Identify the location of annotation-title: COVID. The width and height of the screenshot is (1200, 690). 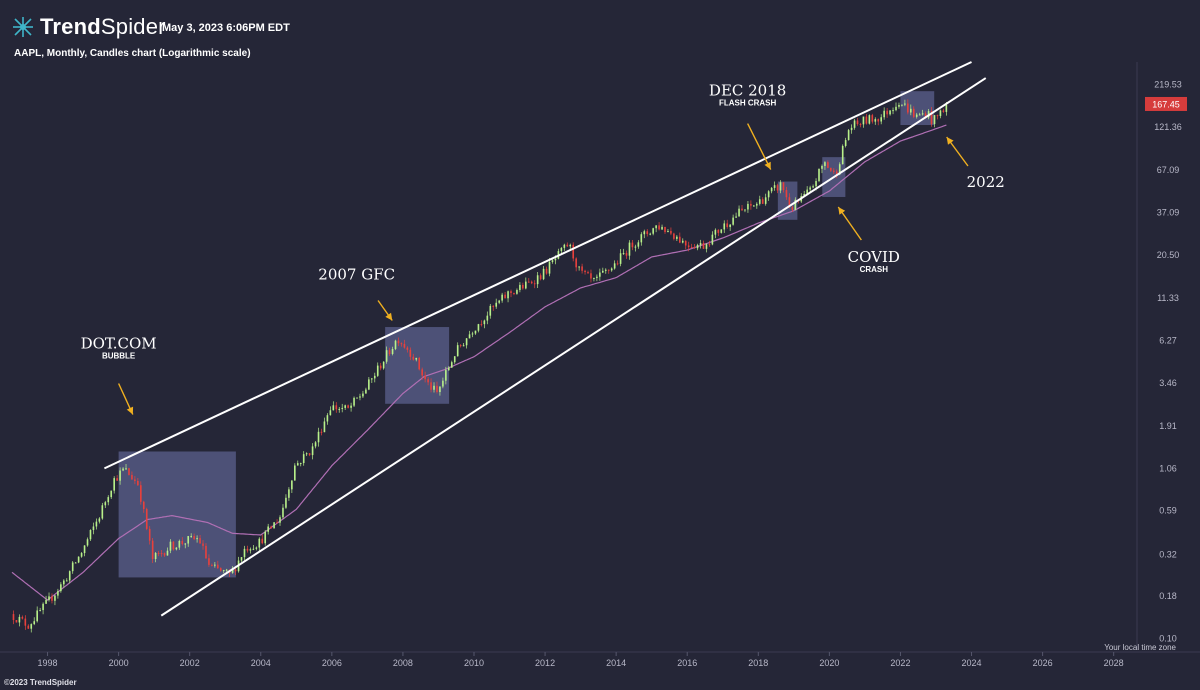
(874, 257).